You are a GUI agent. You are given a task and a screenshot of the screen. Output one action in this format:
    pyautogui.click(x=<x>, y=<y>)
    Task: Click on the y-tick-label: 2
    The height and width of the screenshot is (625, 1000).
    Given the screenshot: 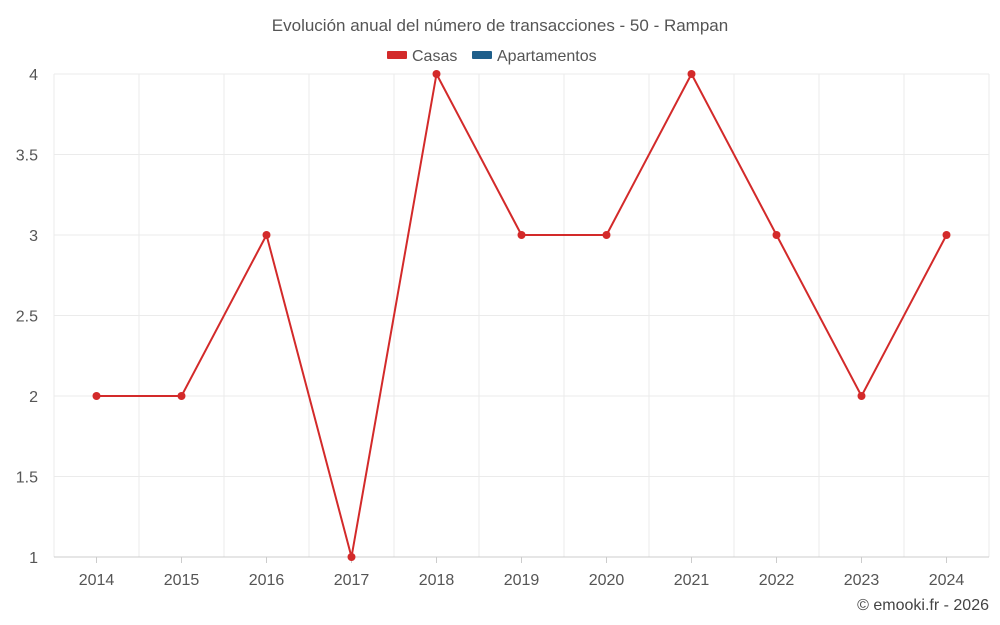 What is the action you would take?
    pyautogui.click(x=33, y=397)
    